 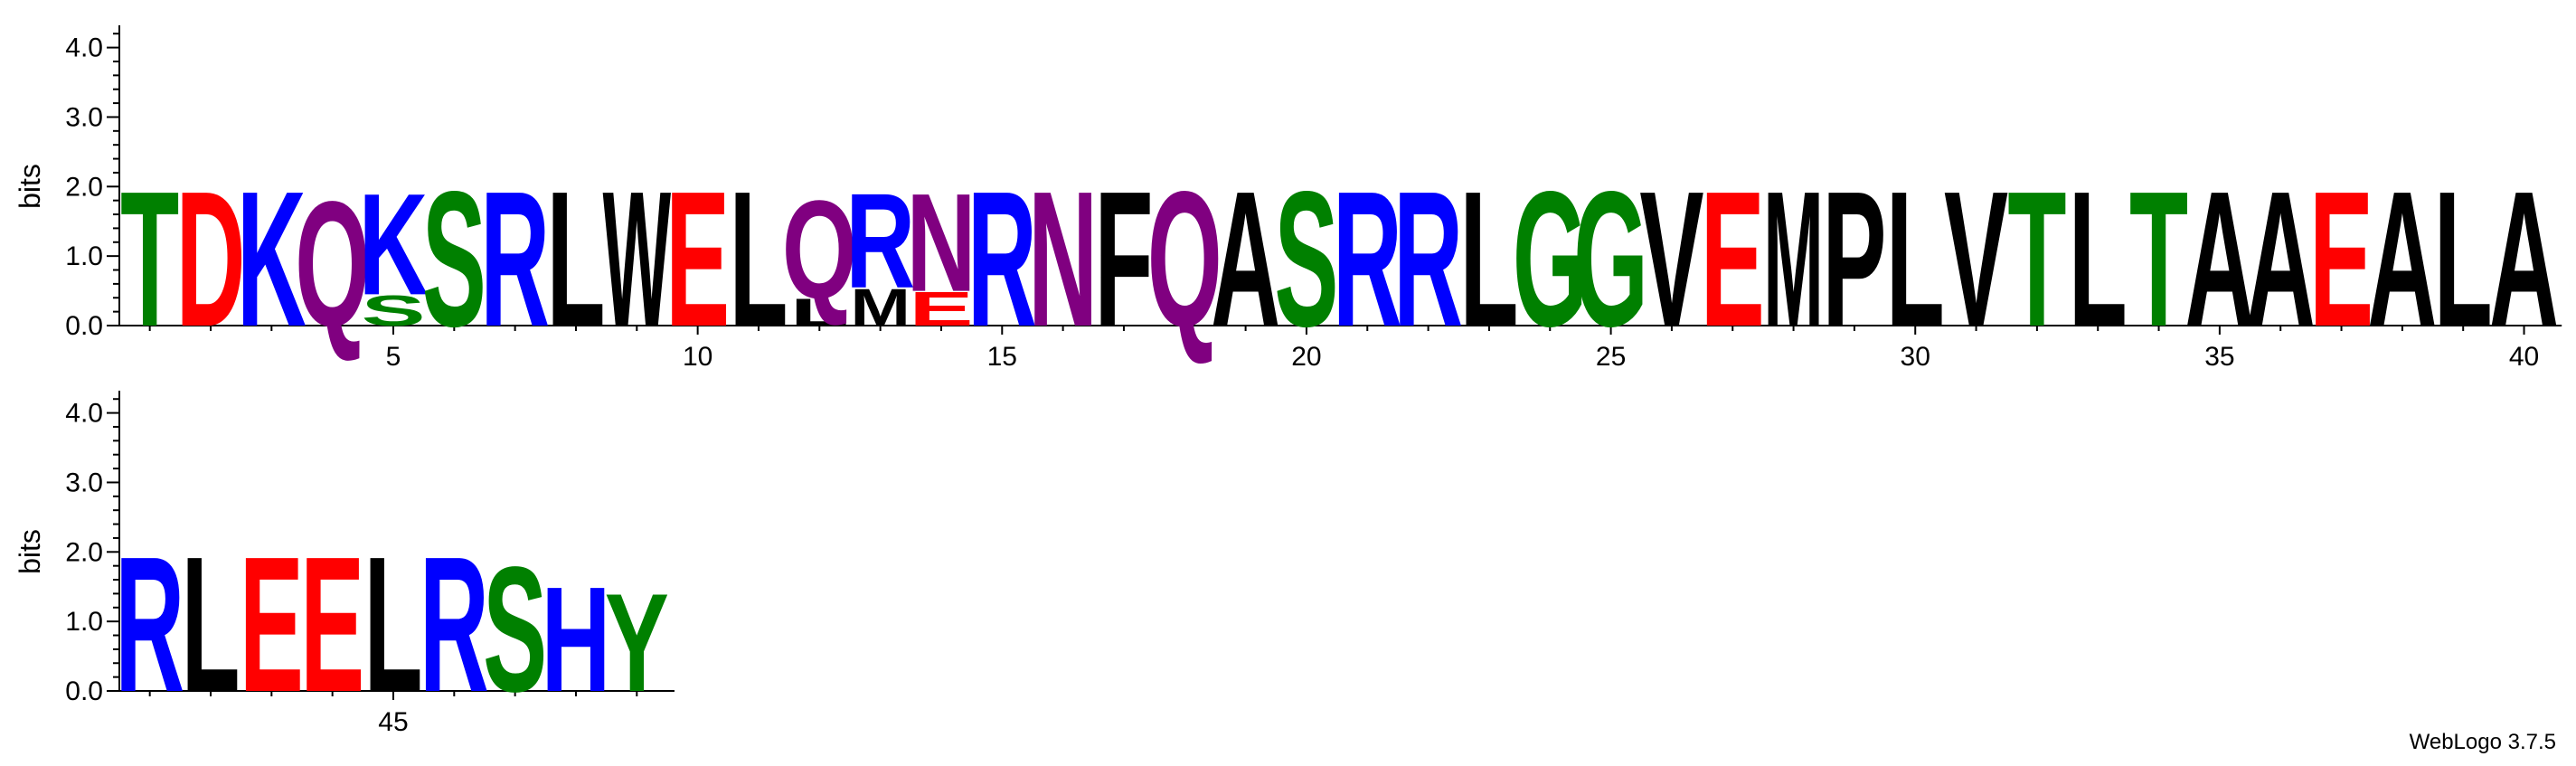 What do you see at coordinates (2281, 258) in the screenshot?
I see `logo-letter-A-pos-36: A` at bounding box center [2281, 258].